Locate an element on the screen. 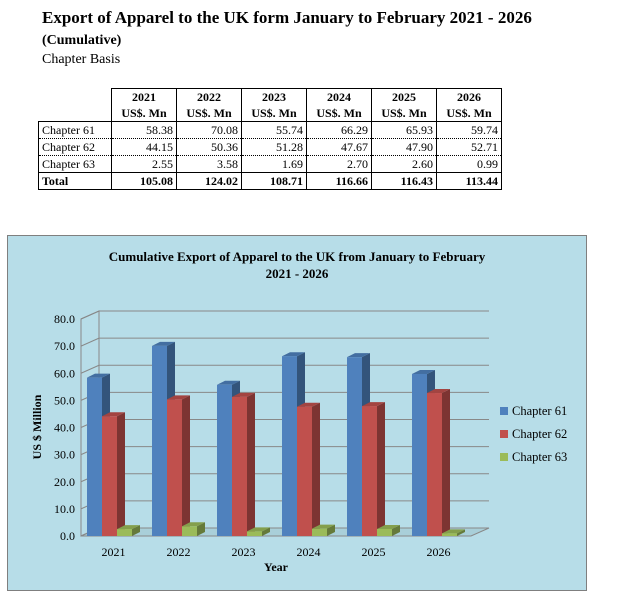 Image resolution: width=639 pixels, height=598 pixels. table-cell: 50.36 is located at coordinates (209, 147).